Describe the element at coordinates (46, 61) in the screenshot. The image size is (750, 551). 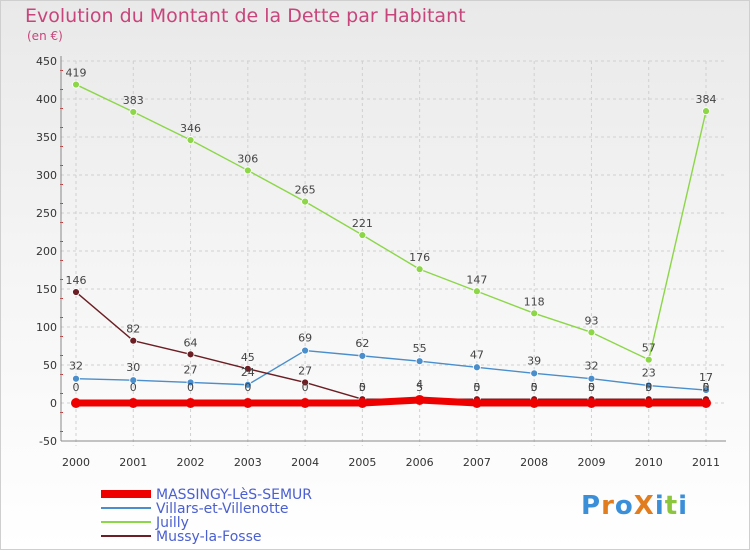
I see `y-tick-label: 450` at that location.